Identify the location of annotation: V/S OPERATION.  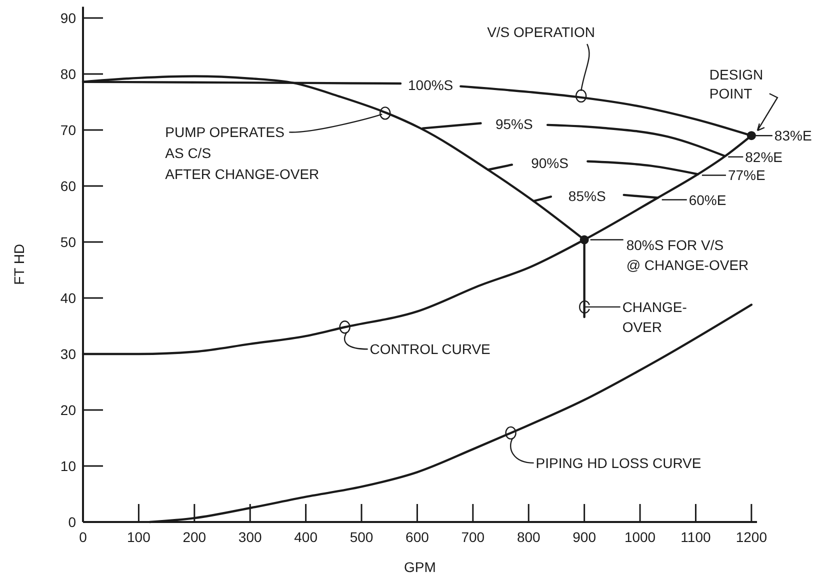
(541, 32).